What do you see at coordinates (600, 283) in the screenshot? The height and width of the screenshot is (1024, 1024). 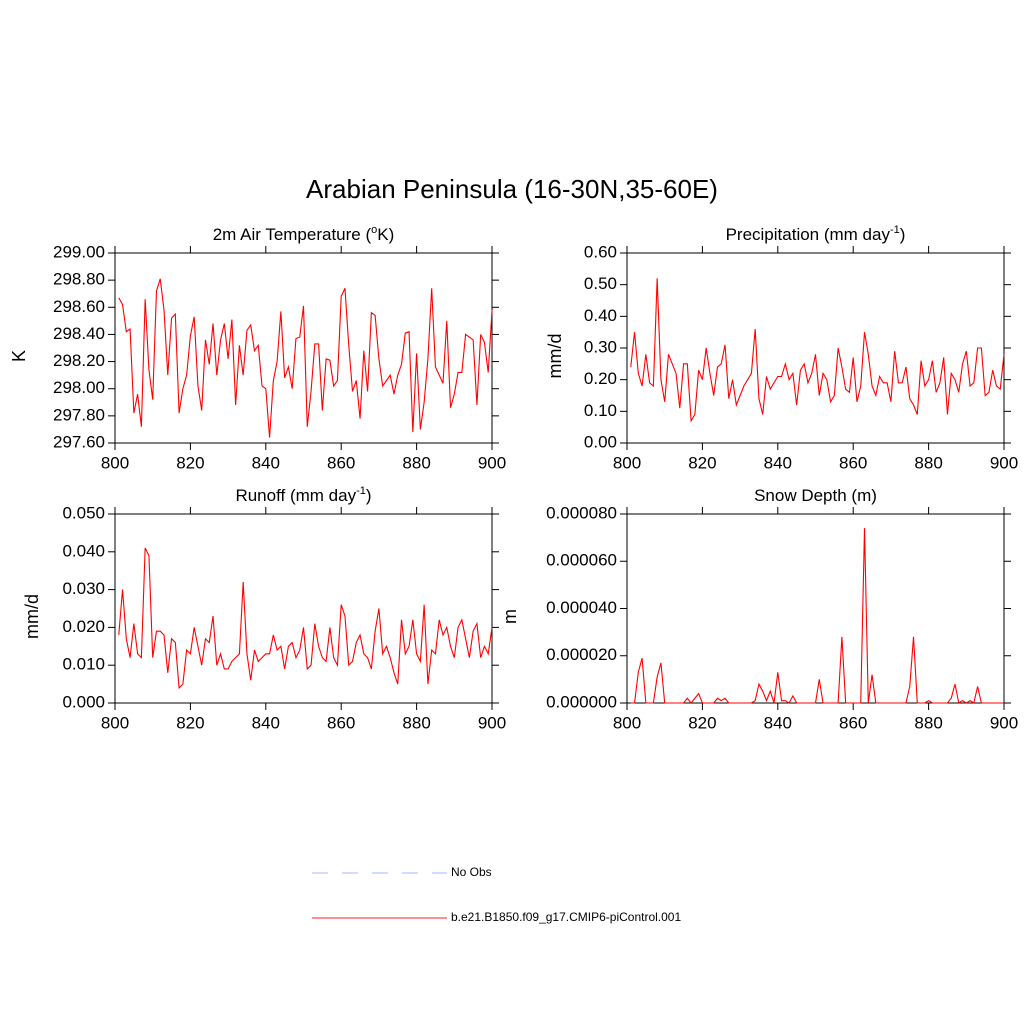 I see `y-tick-label: 0.50` at bounding box center [600, 283].